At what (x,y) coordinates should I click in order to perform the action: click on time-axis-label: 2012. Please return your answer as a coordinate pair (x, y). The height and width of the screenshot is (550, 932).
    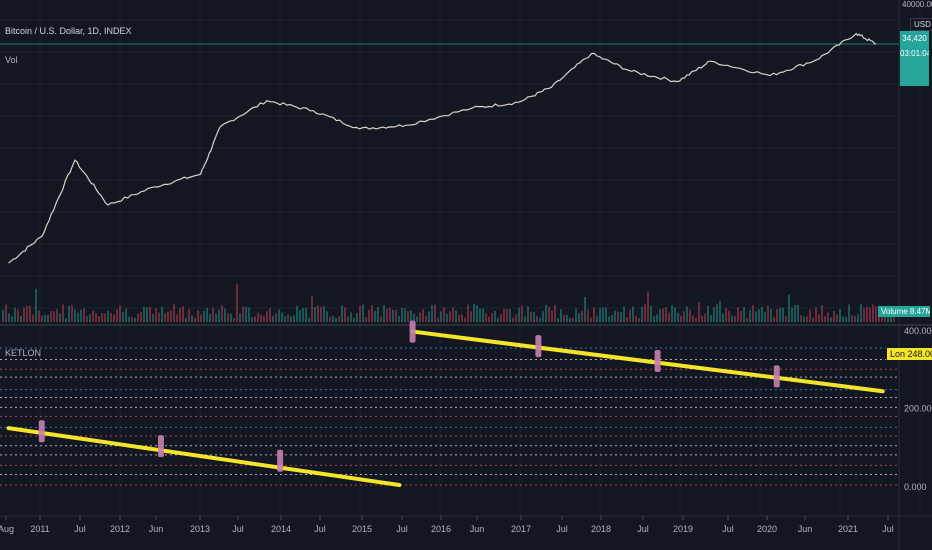
    Looking at the image, I should click on (120, 529).